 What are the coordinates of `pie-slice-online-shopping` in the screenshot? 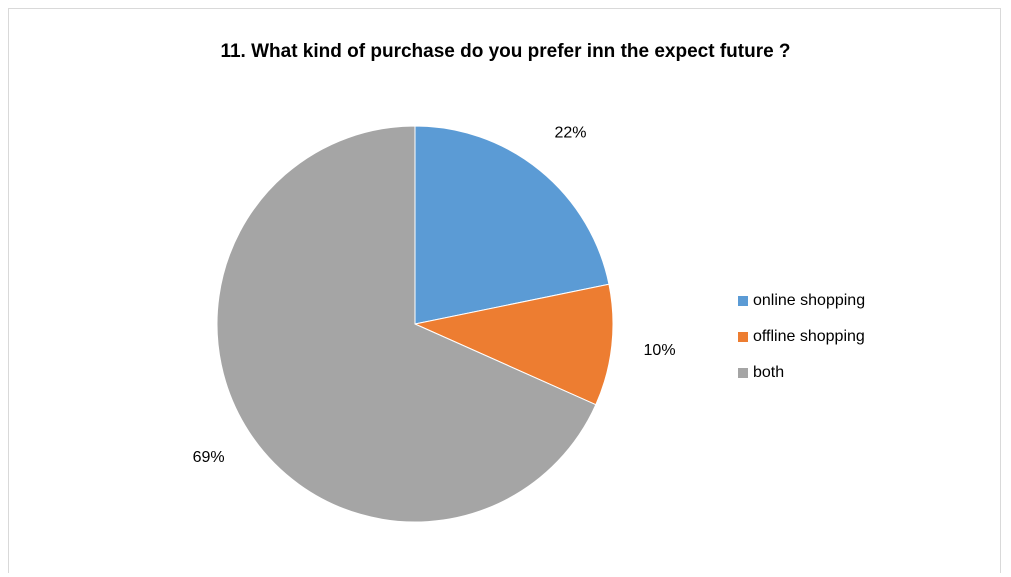 It's located at (512, 225).